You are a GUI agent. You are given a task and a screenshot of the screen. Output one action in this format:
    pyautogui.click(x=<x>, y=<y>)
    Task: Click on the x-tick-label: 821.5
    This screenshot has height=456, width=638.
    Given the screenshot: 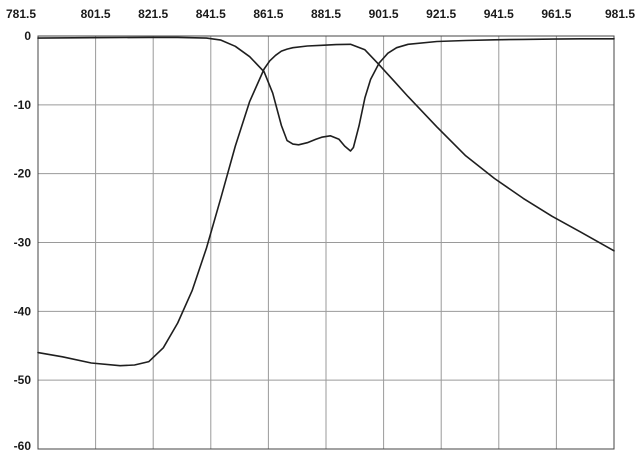 What is the action you would take?
    pyautogui.click(x=153, y=14)
    